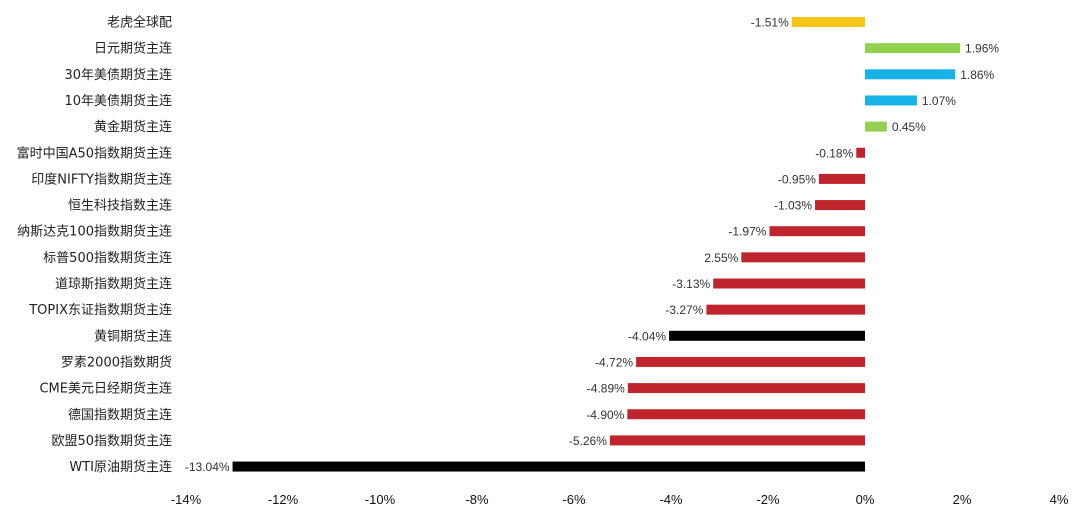  I want to click on category-label: 欧盟50指数期货主连, so click(111, 441).